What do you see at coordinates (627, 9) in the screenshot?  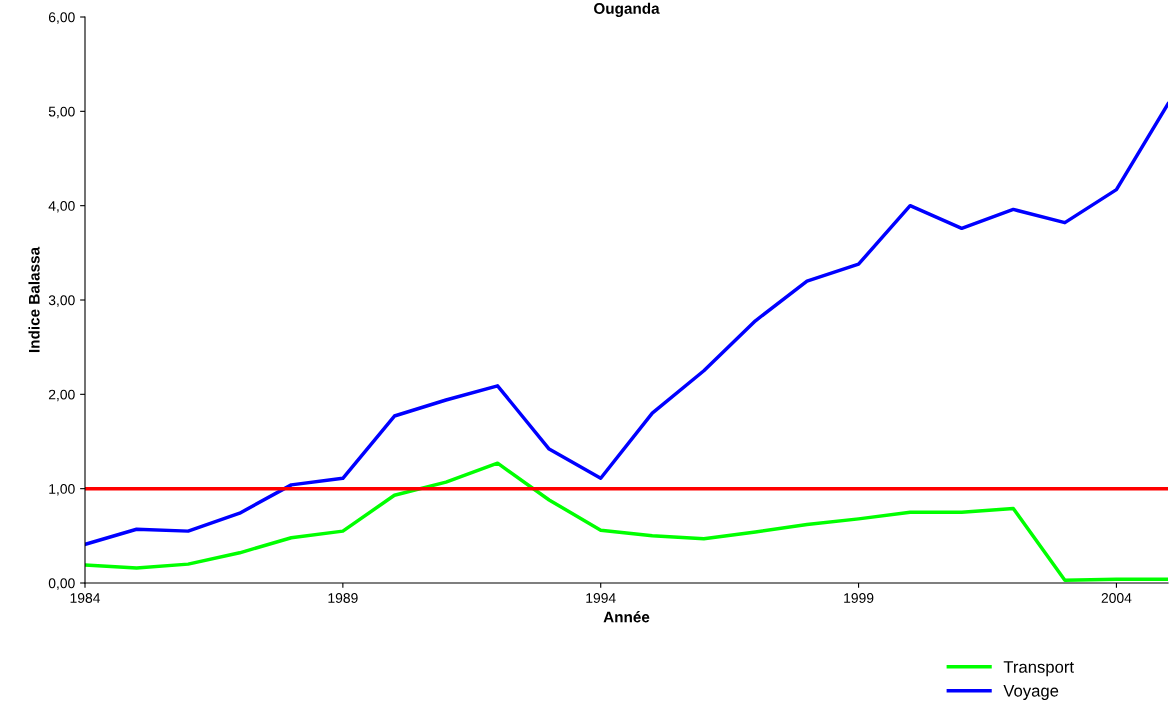 I see `chart-title: Ouganda` at bounding box center [627, 9].